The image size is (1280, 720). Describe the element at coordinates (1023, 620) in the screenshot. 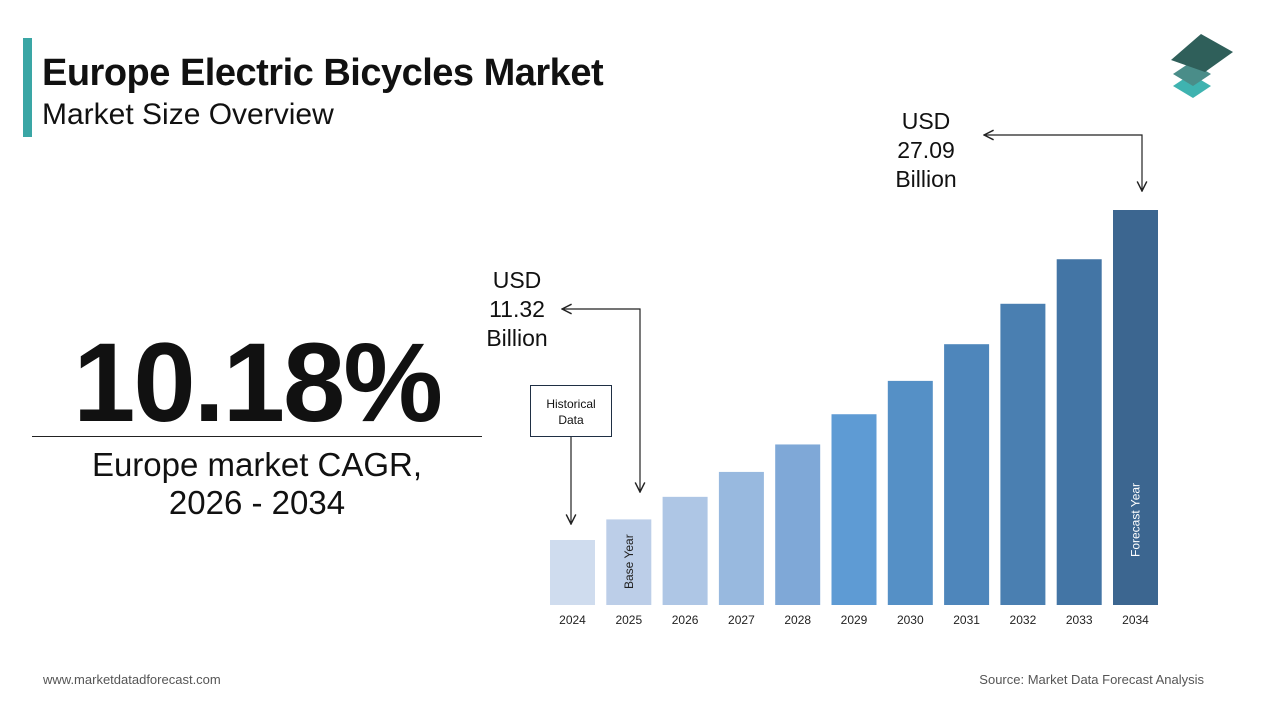

I see `x-tick-label: 2032` at that location.